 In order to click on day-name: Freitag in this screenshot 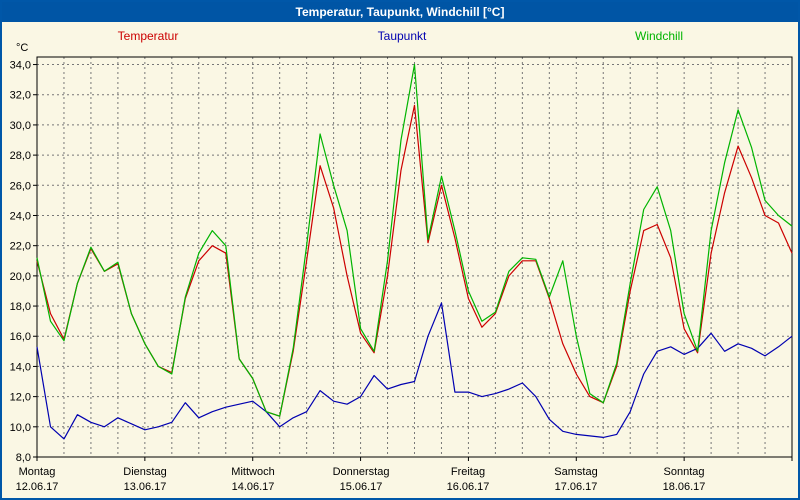, I will do `click(468, 472)`.